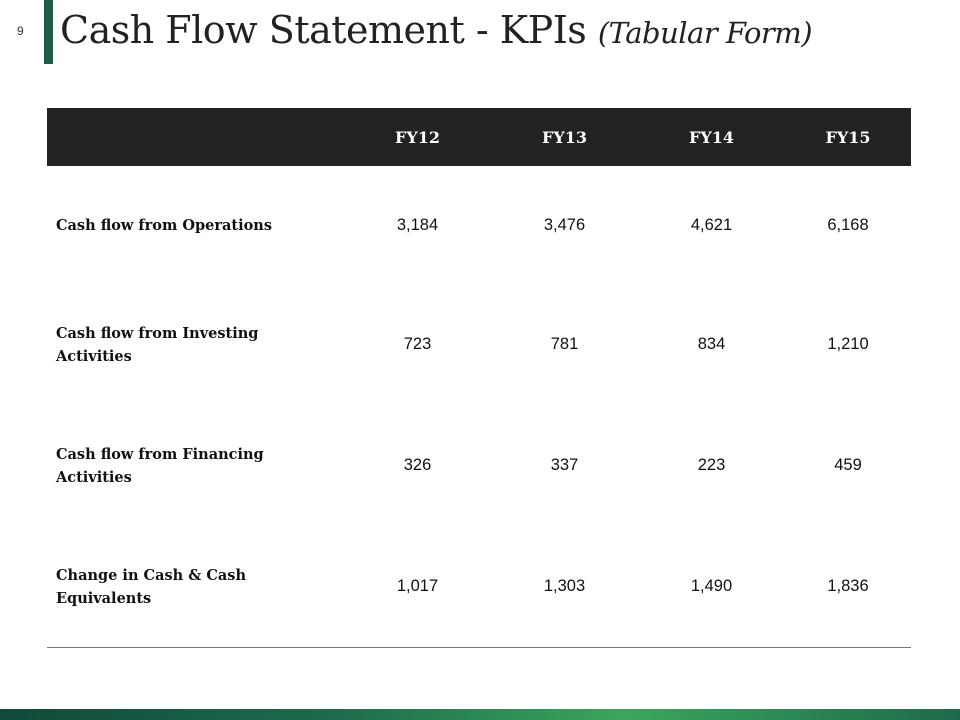 The height and width of the screenshot is (720, 960). I want to click on table-cell: 4,621, so click(711, 224).